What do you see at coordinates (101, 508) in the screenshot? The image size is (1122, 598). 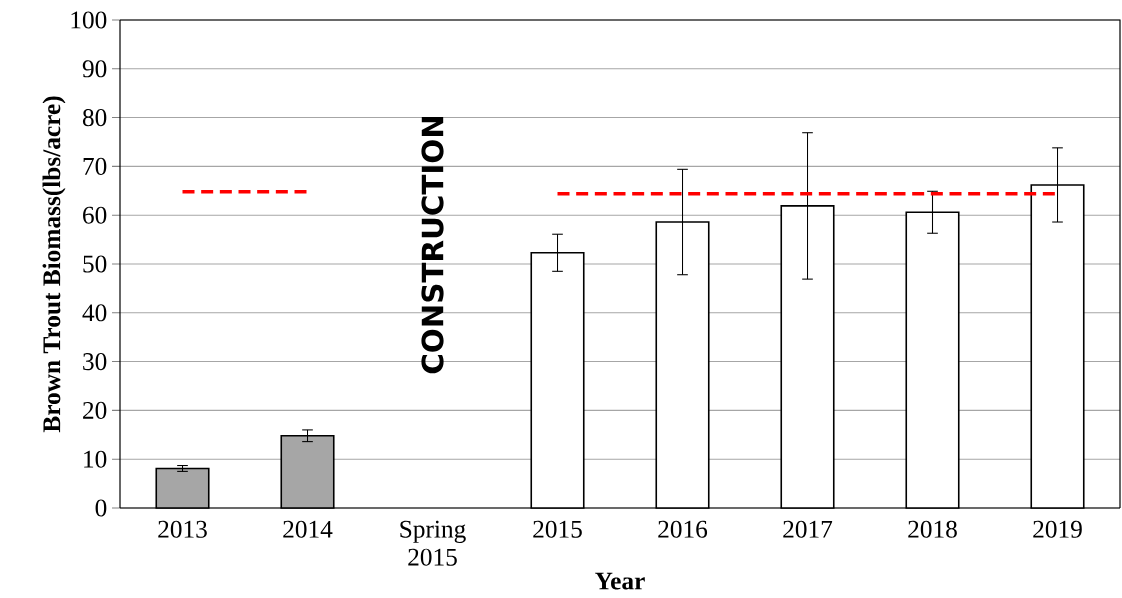 I see `y-tick-label: 0` at bounding box center [101, 508].